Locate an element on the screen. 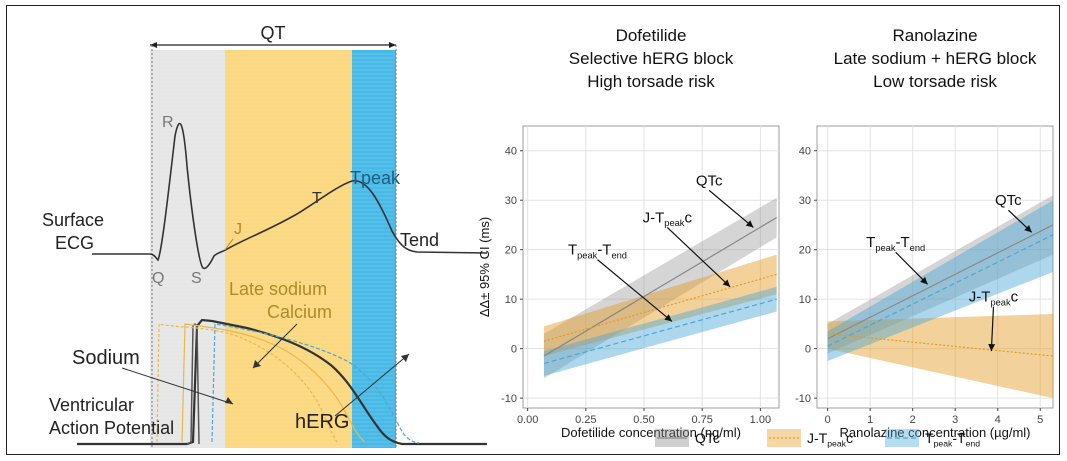 The height and width of the screenshot is (461, 1067). chart-title-line: Ranolazine is located at coordinates (934, 35).